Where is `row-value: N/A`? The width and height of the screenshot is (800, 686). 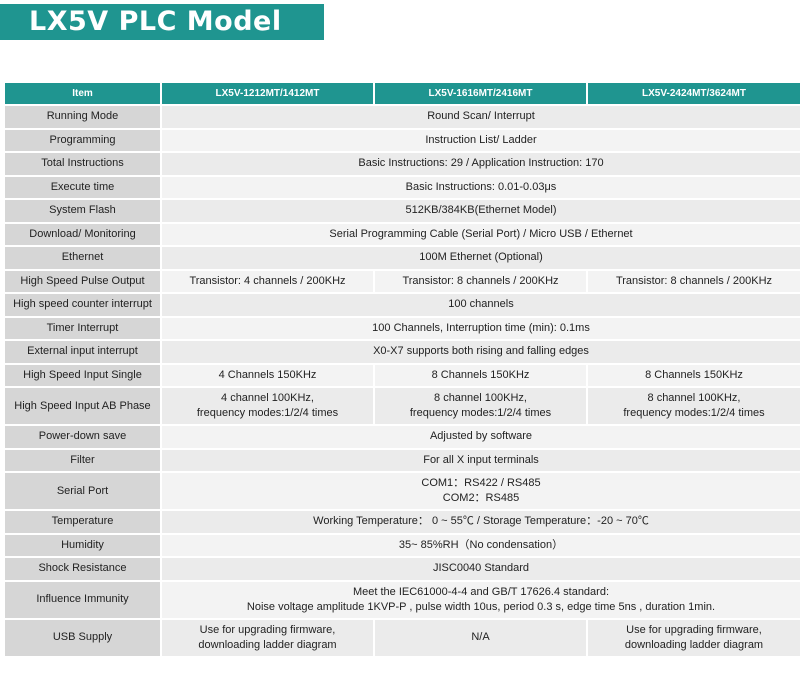 row-value: N/A is located at coordinates (480, 637).